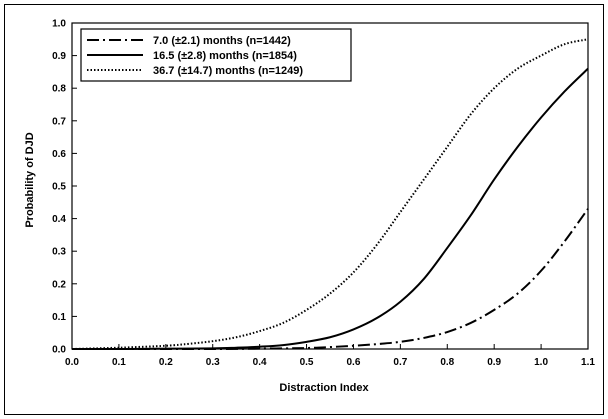  I want to click on x-tick-label: 1.1, so click(588, 362).